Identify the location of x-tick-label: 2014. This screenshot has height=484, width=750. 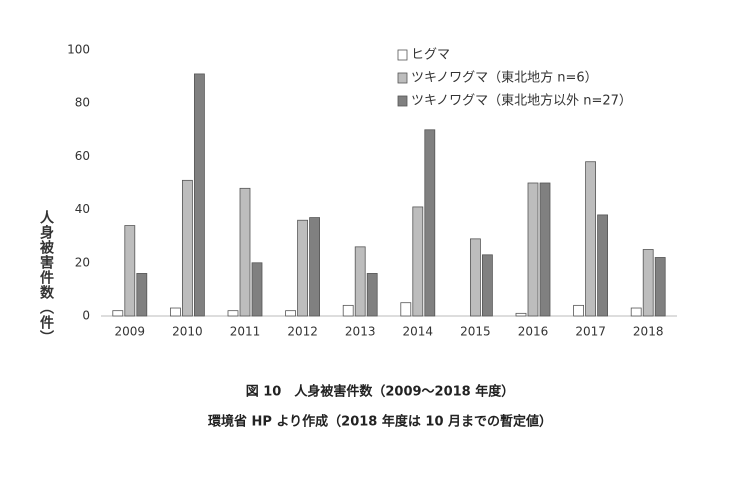
(418, 332).